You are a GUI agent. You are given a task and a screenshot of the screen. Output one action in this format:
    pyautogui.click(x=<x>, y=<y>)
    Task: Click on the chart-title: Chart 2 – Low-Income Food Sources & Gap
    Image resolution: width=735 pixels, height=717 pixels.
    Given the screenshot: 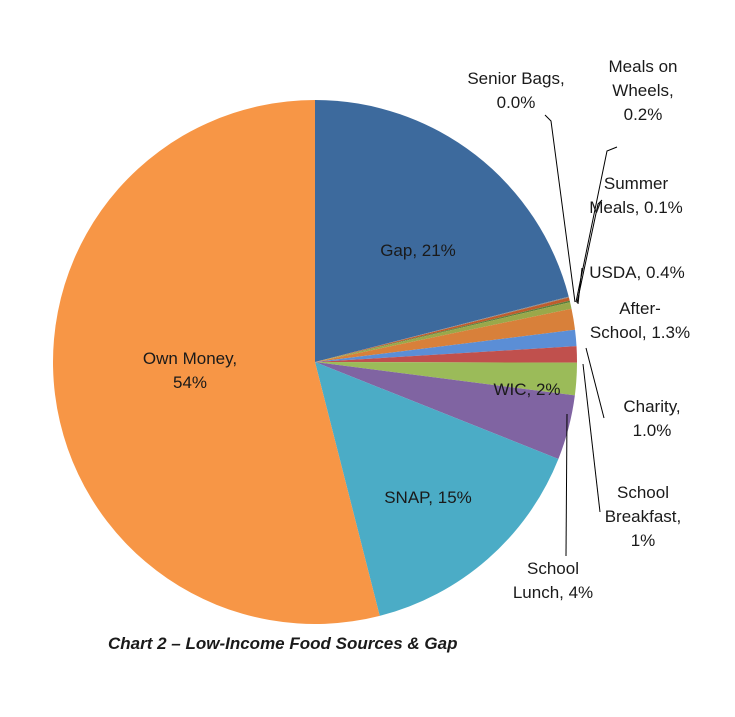 What is the action you would take?
    pyautogui.click(x=283, y=643)
    